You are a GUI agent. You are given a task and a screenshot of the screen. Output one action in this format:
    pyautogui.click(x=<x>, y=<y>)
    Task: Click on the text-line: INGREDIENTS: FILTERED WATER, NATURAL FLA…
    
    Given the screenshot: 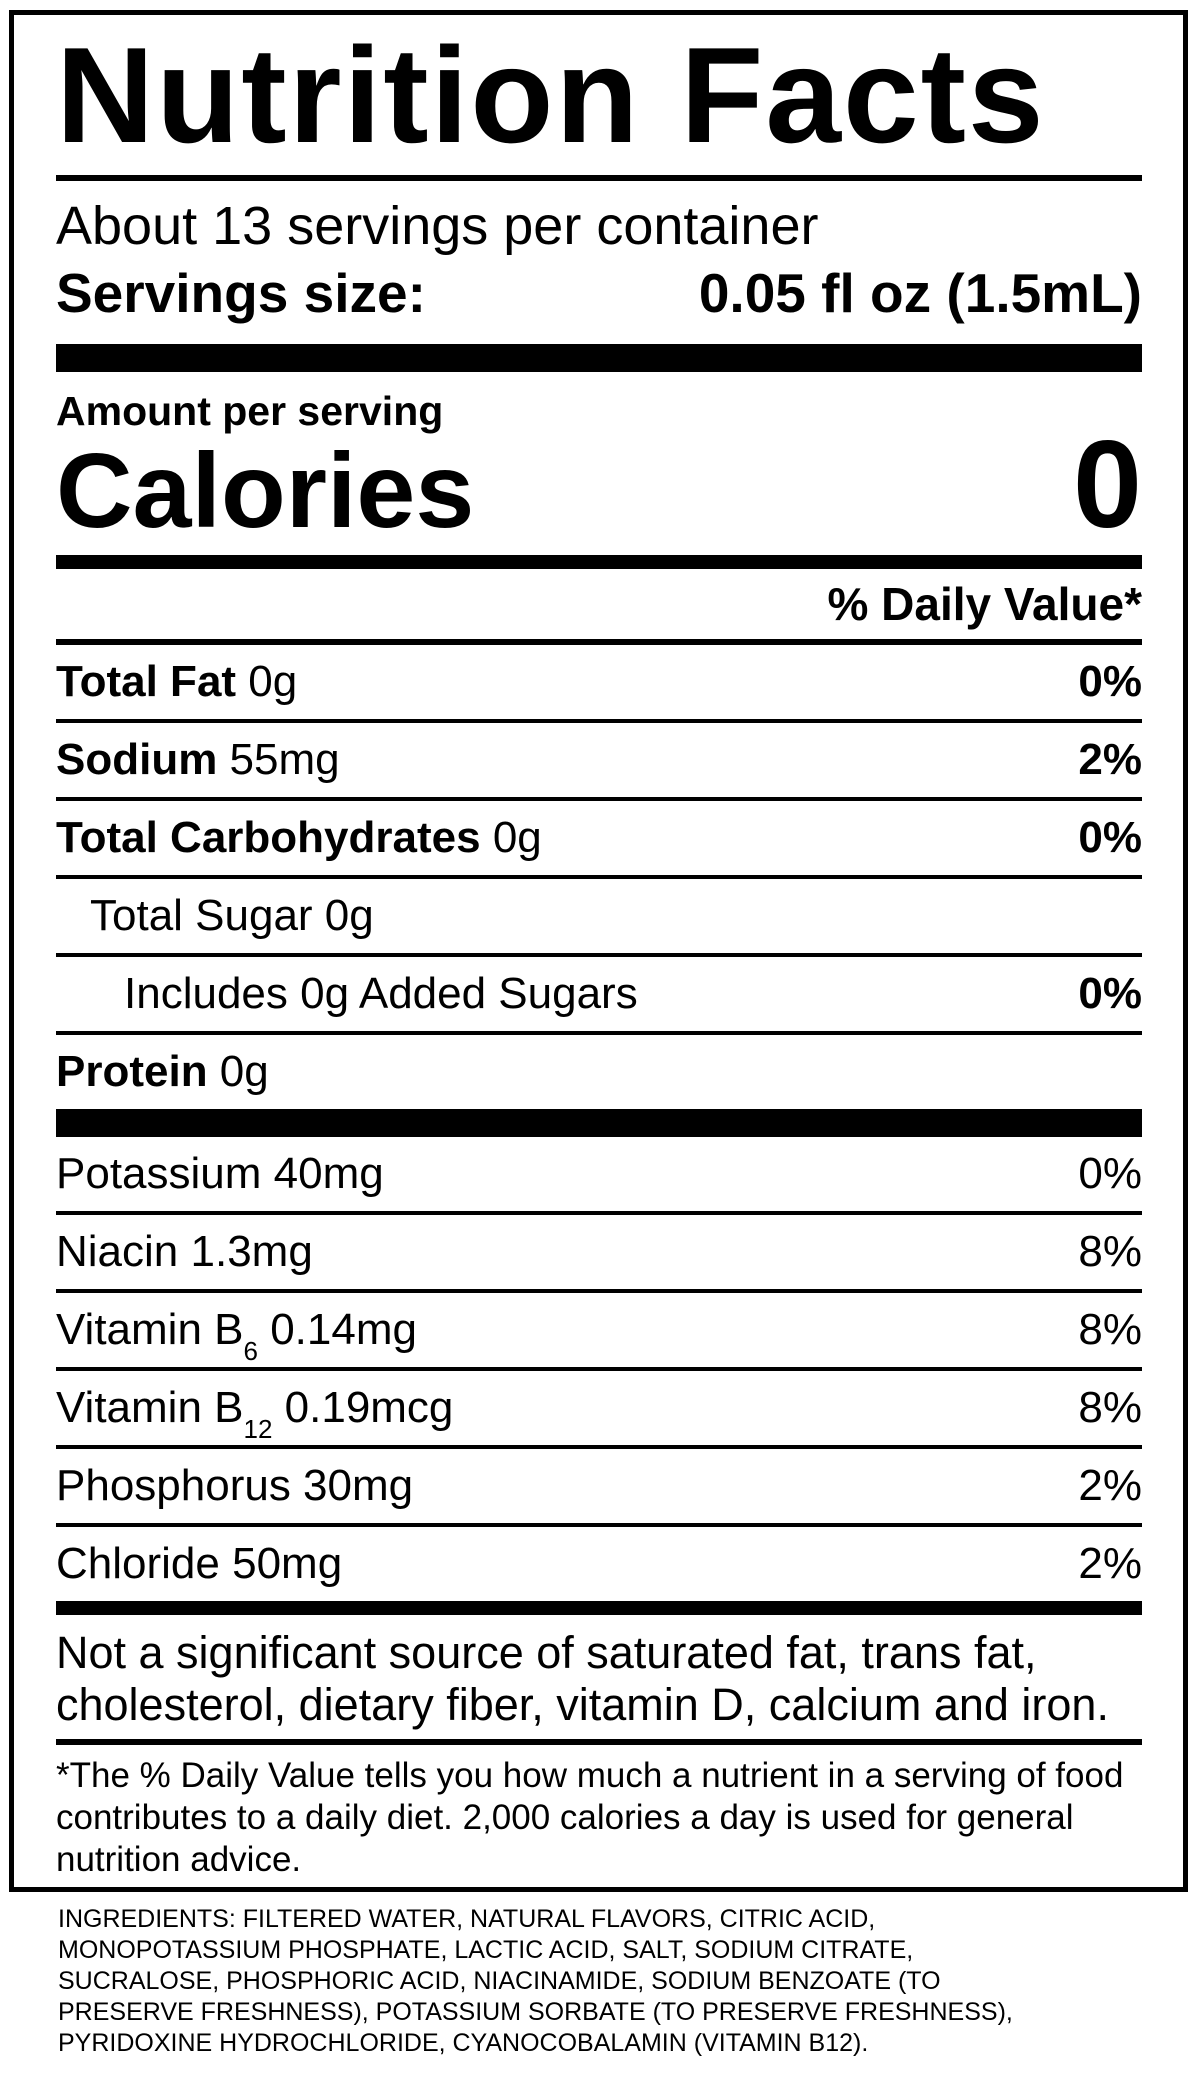 What is the action you would take?
    pyautogui.click(x=467, y=1919)
    